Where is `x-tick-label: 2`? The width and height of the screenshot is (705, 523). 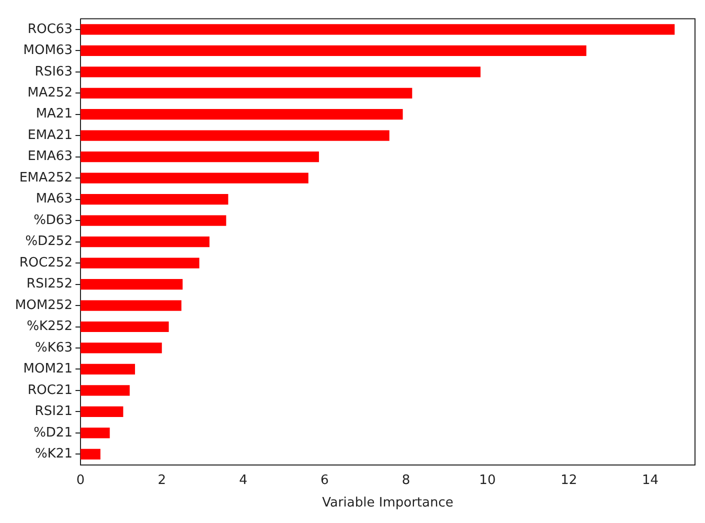 x-tick-label: 2 is located at coordinates (162, 480).